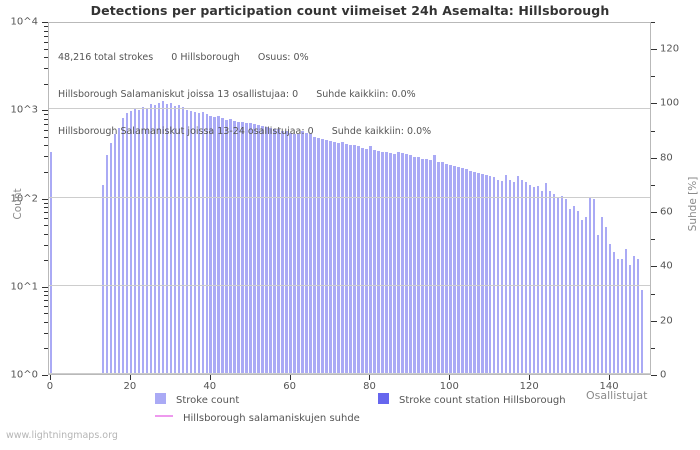 The height and width of the screenshot is (450, 700). I want to click on legend-line-ratio, so click(164, 416).